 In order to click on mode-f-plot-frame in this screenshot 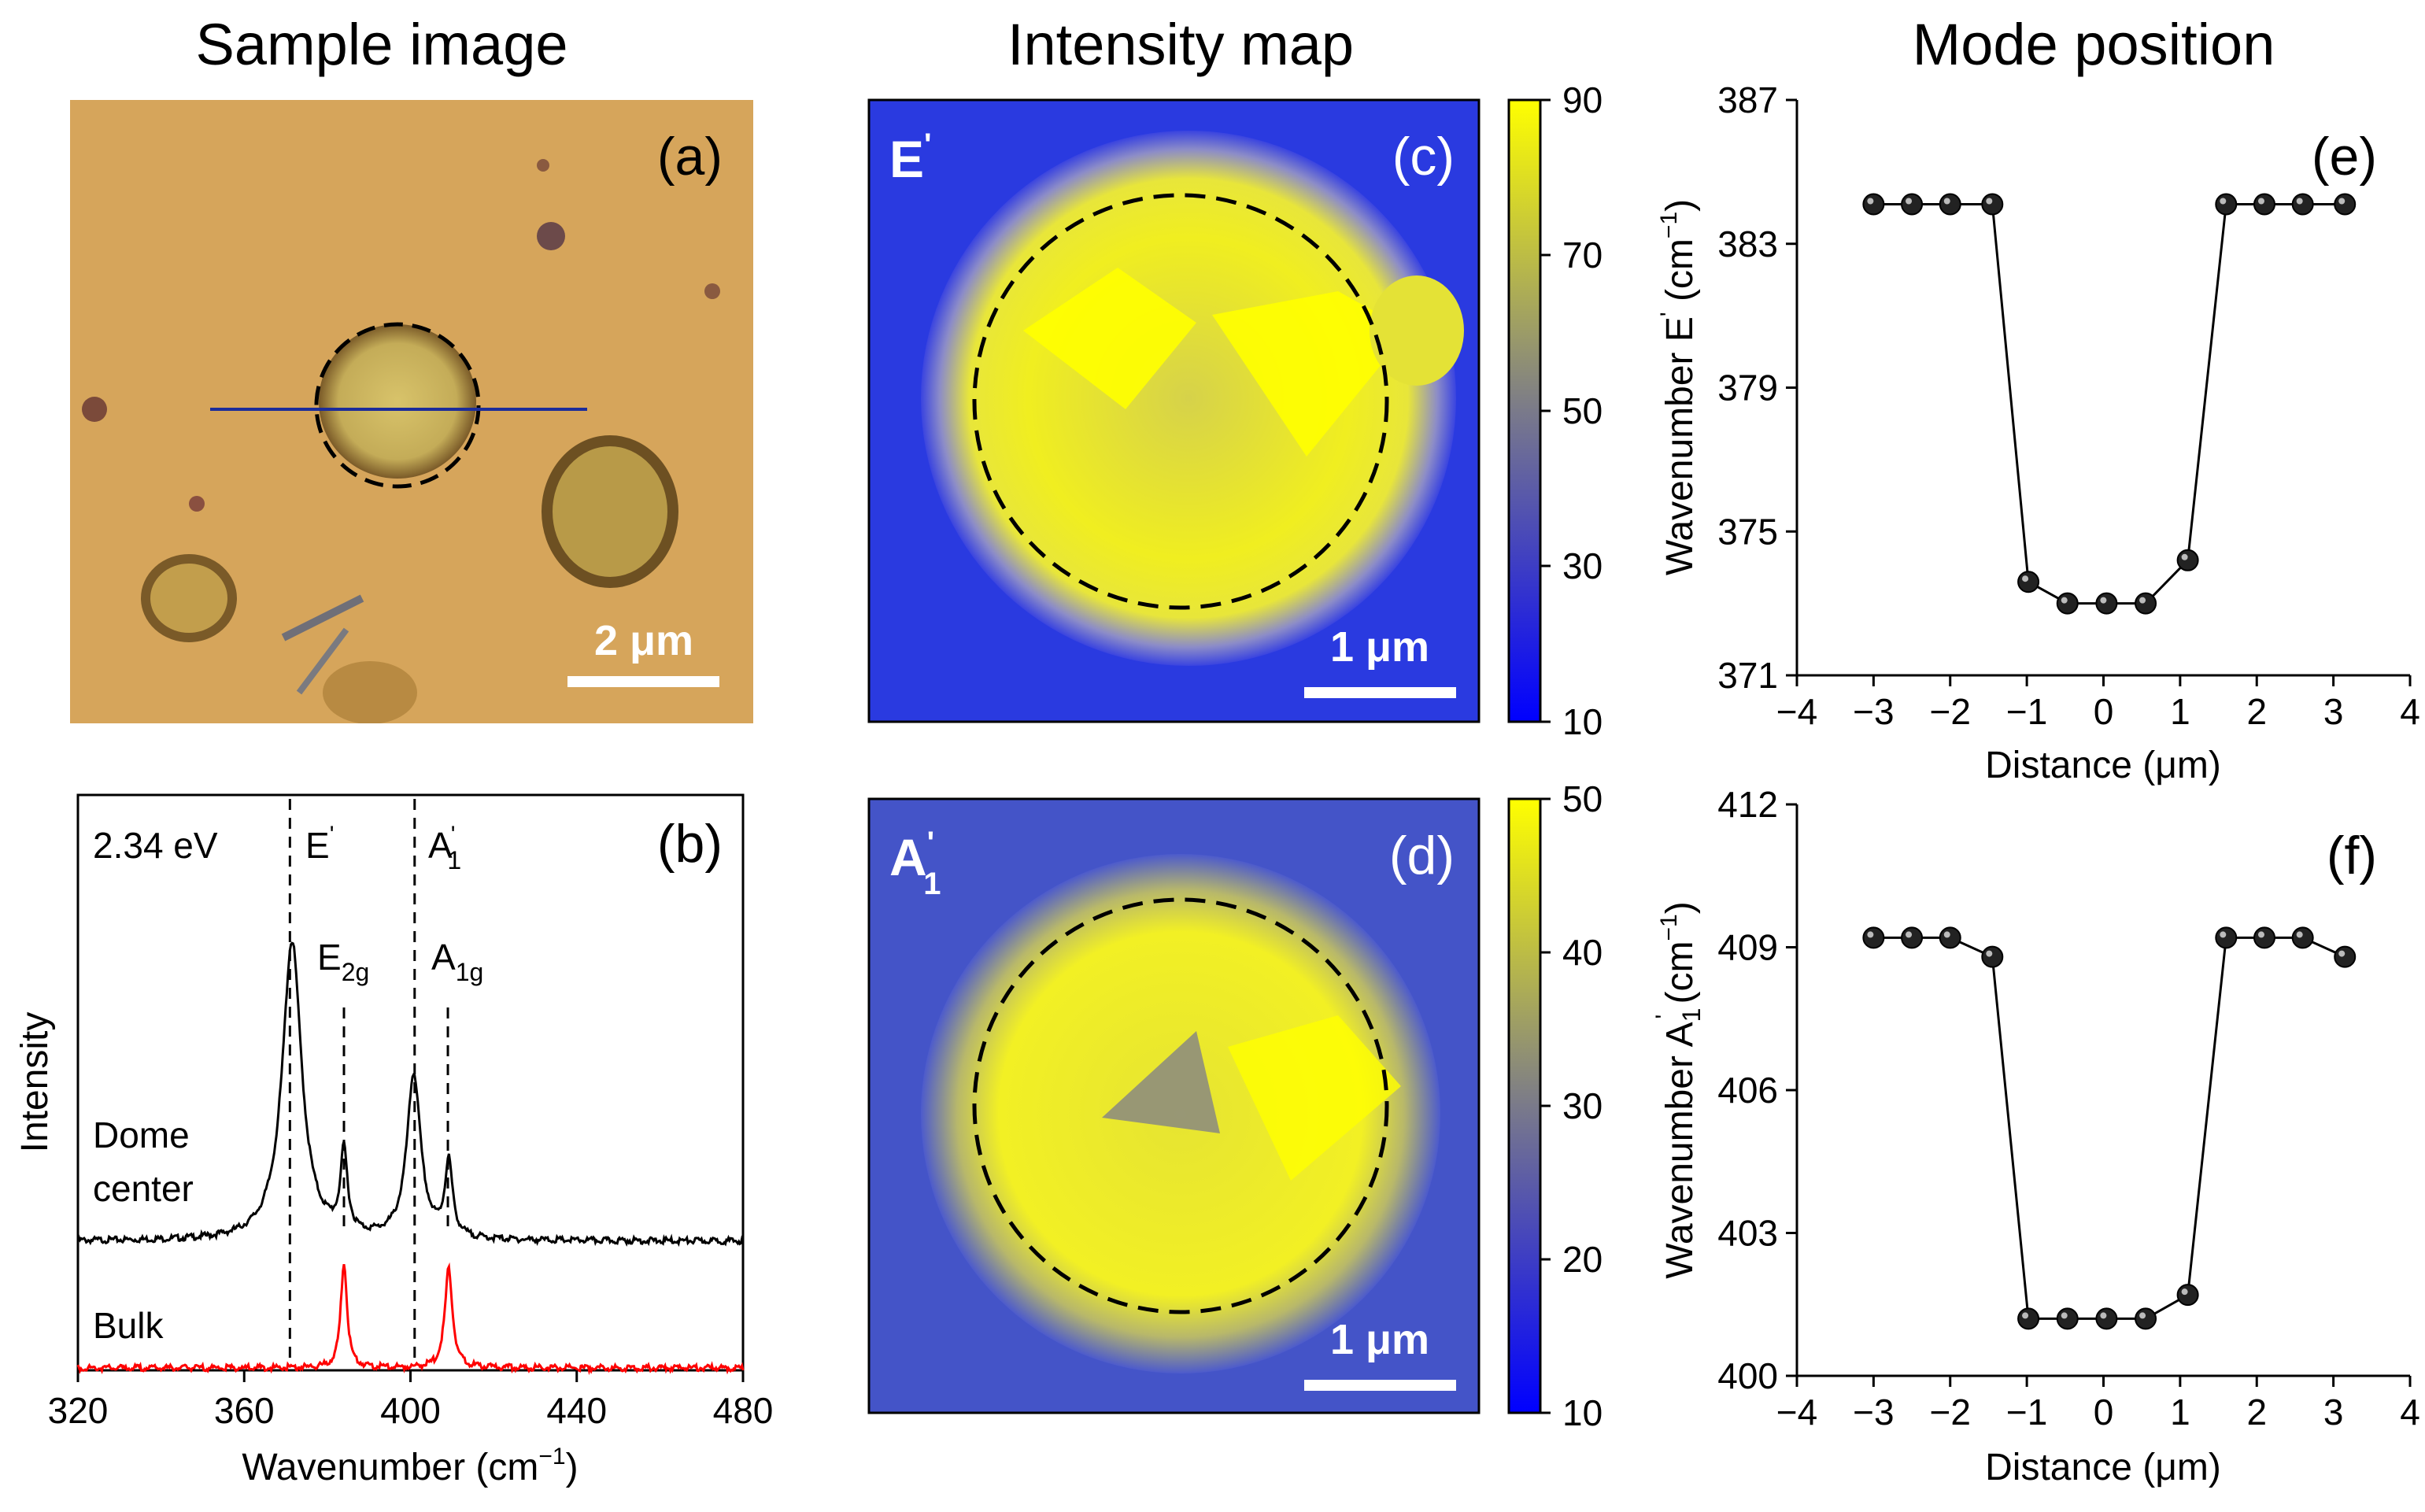, I will do `click(2103, 1090)`.